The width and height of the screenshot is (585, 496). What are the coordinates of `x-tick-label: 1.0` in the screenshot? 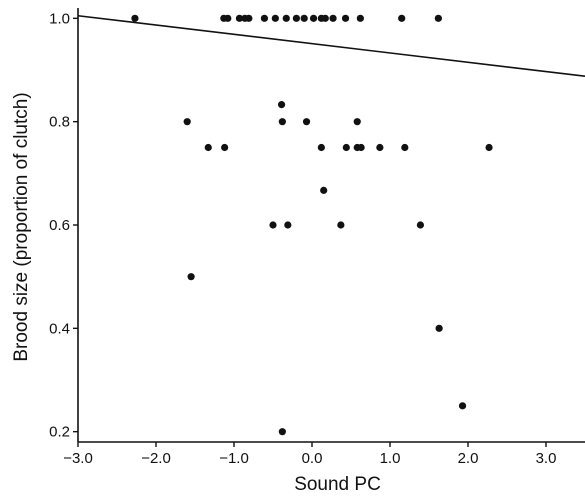 It's located at (390, 458).